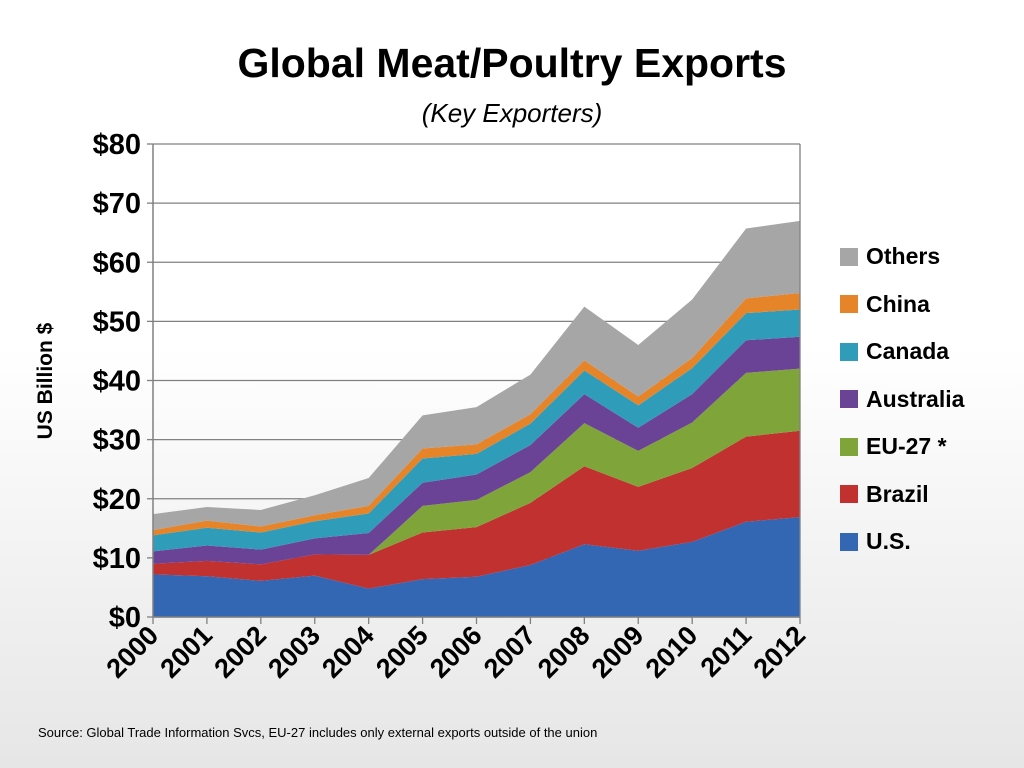  I want to click on area-brazil, so click(476, 509).